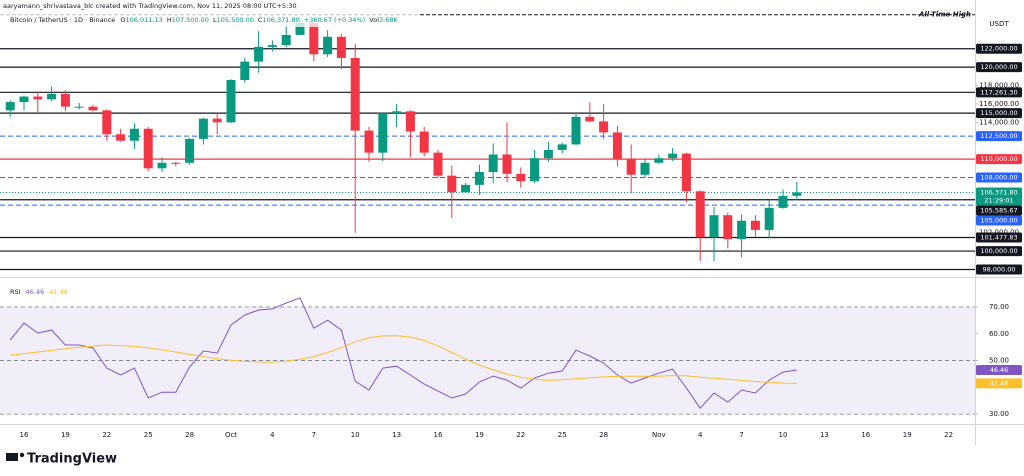 Image resolution: width=1024 pixels, height=476 pixels. Describe the element at coordinates (999, 104) in the screenshot. I see `y-tick-label: 116,000.00` at that location.